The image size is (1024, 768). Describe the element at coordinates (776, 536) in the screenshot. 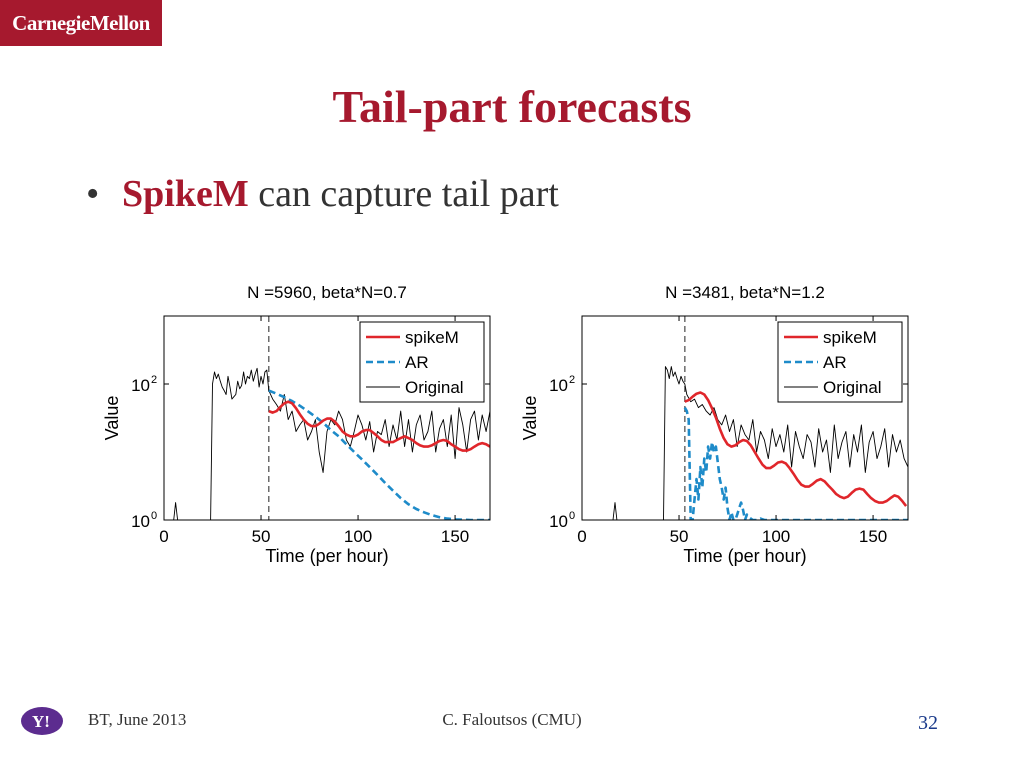

I see `chart1-xtick-label-100: 100` at that location.